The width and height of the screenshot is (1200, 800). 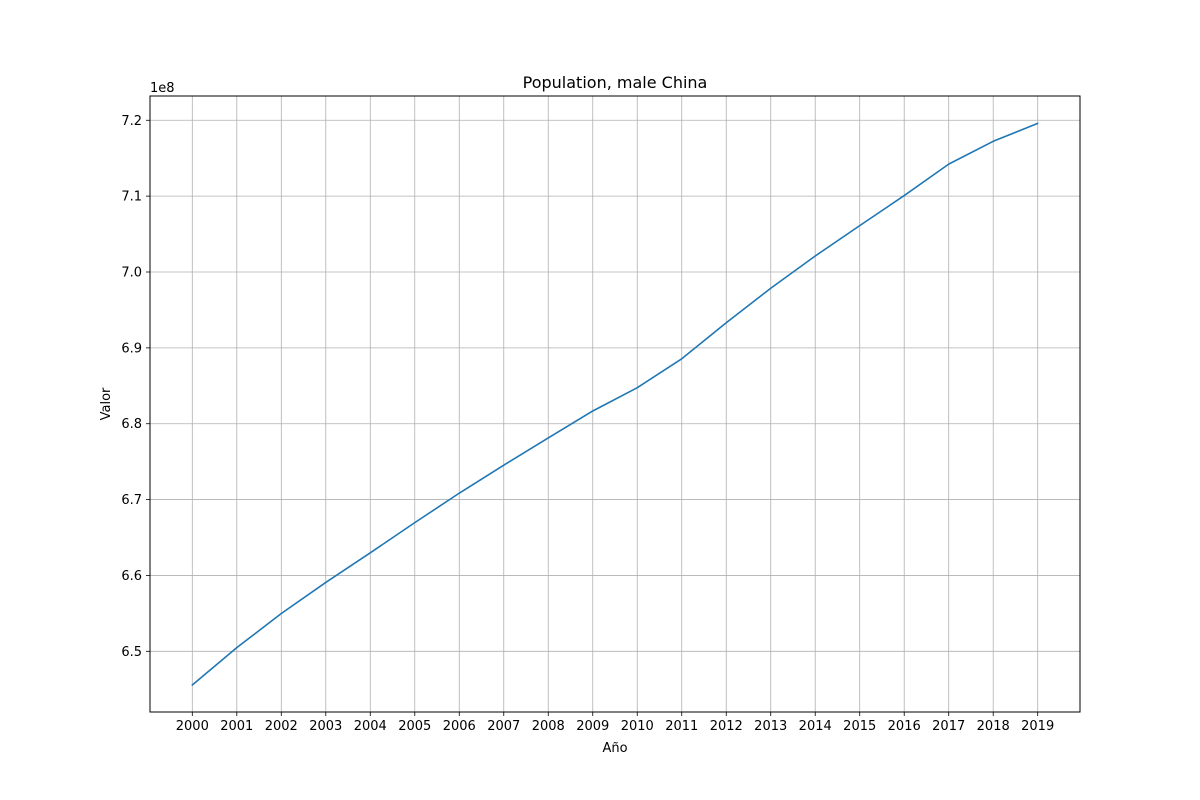 What do you see at coordinates (592, 726) in the screenshot?
I see `x-tick-label: 2009` at bounding box center [592, 726].